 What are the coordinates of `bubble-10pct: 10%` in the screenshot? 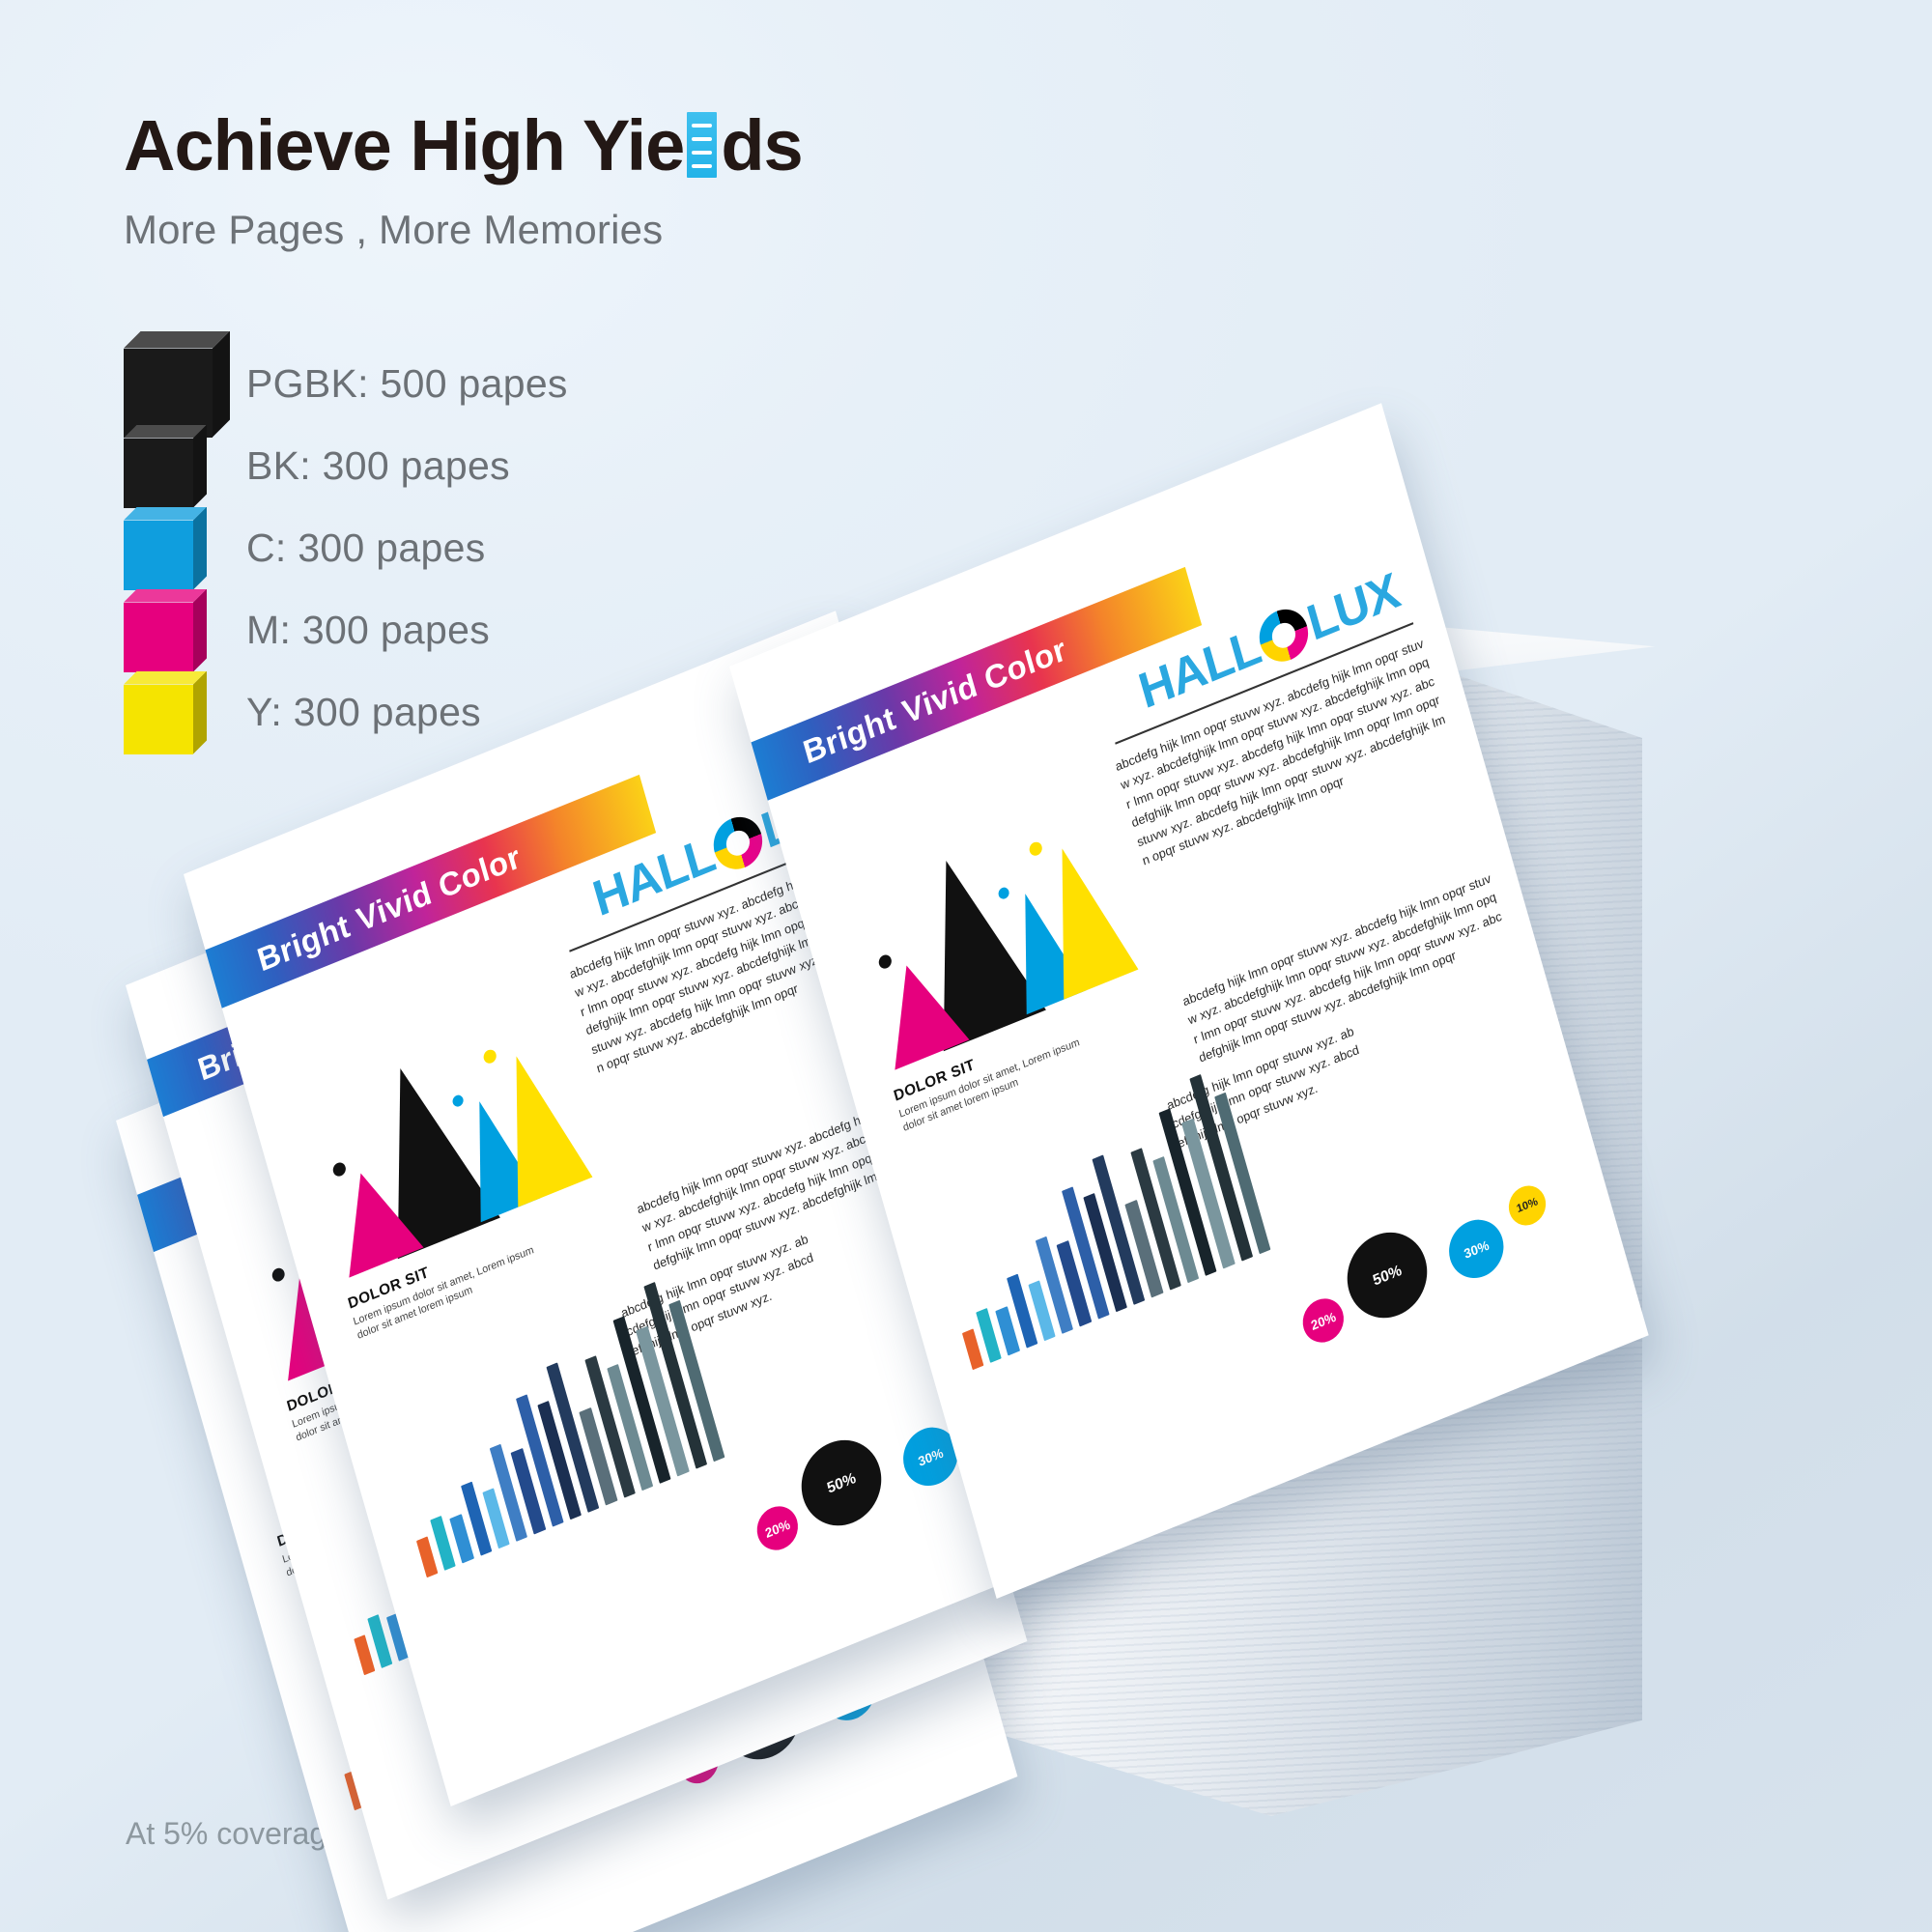 It's located at (1527, 1205).